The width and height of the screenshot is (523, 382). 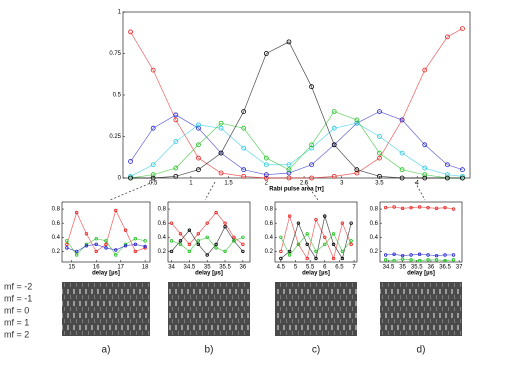 I want to click on x-tick-label: 2, so click(x=267, y=184).